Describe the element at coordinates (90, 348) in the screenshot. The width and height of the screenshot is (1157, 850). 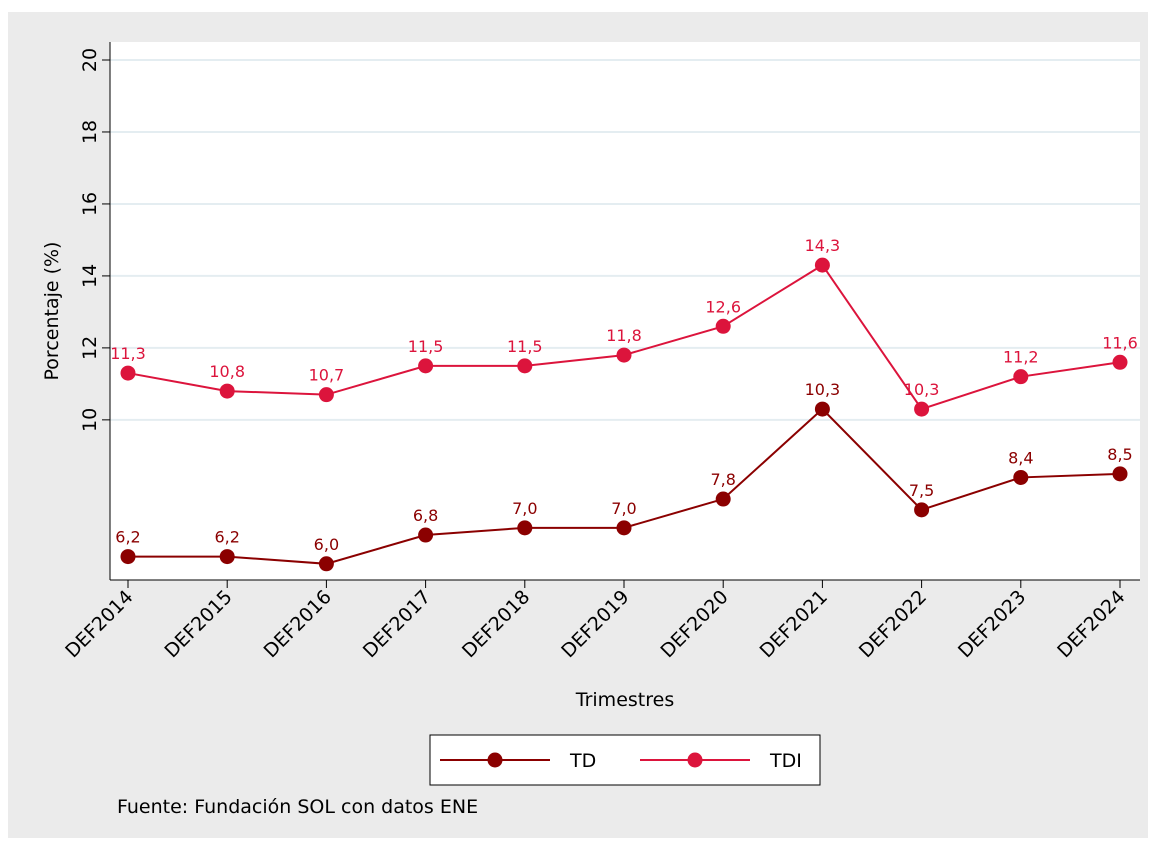
I see `y-tick-label: 12` at that location.